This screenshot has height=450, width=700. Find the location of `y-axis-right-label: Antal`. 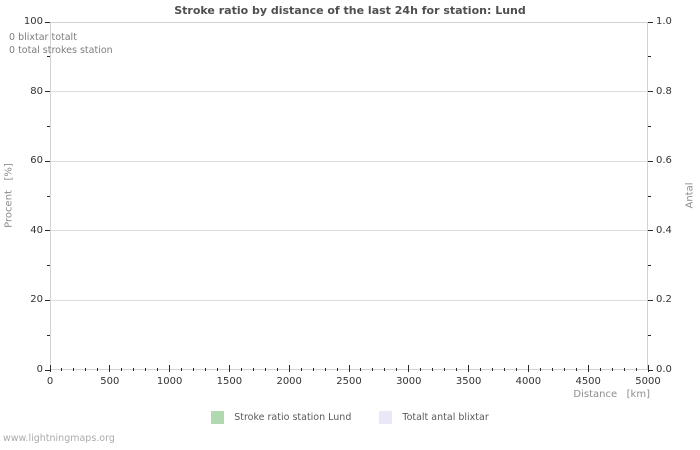

y-axis-right-label: Antal is located at coordinates (690, 195).